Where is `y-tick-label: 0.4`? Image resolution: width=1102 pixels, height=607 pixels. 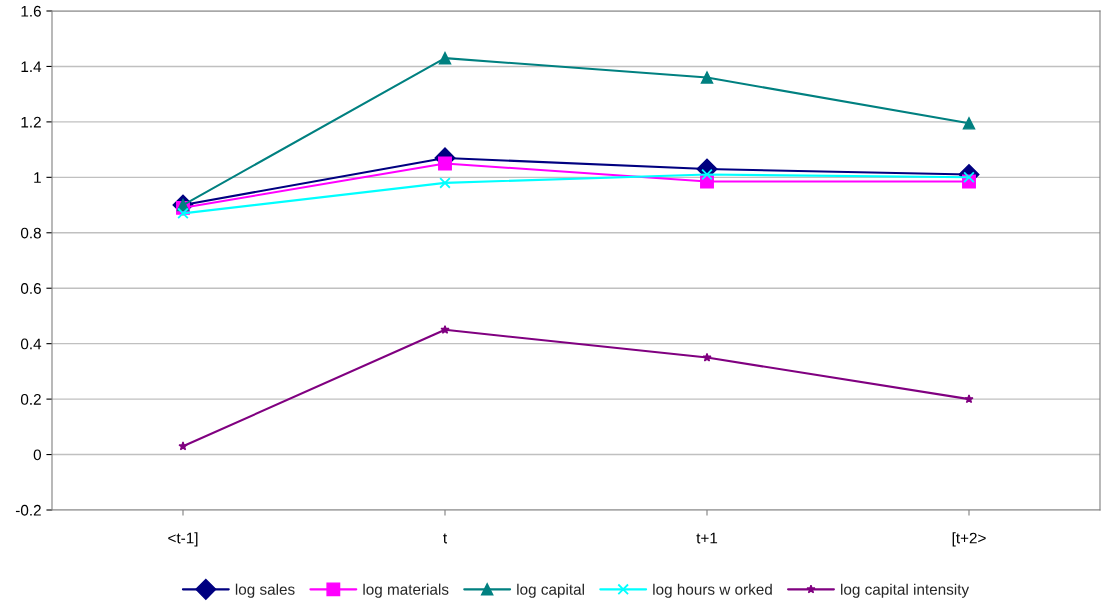 y-tick-label: 0.4 is located at coordinates (31, 344).